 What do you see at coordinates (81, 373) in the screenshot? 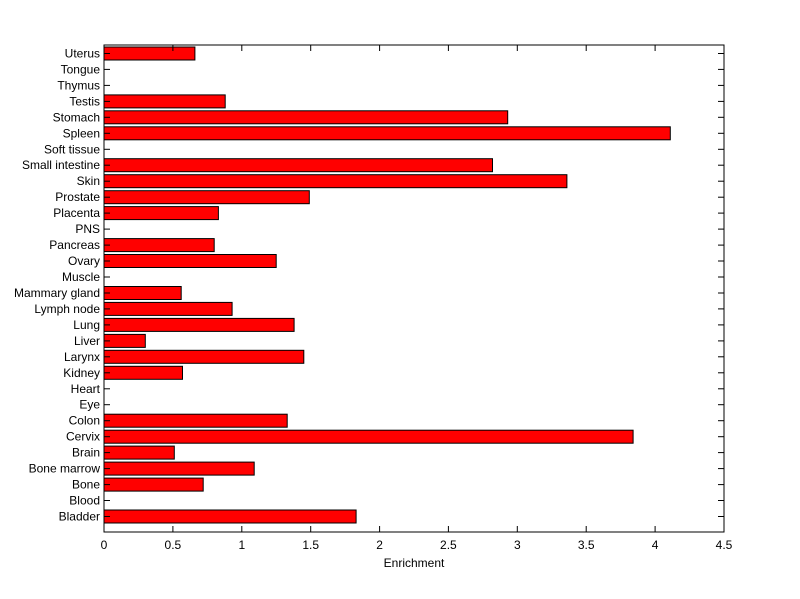
I see `y-tick-label-kidney: Kidney` at bounding box center [81, 373].